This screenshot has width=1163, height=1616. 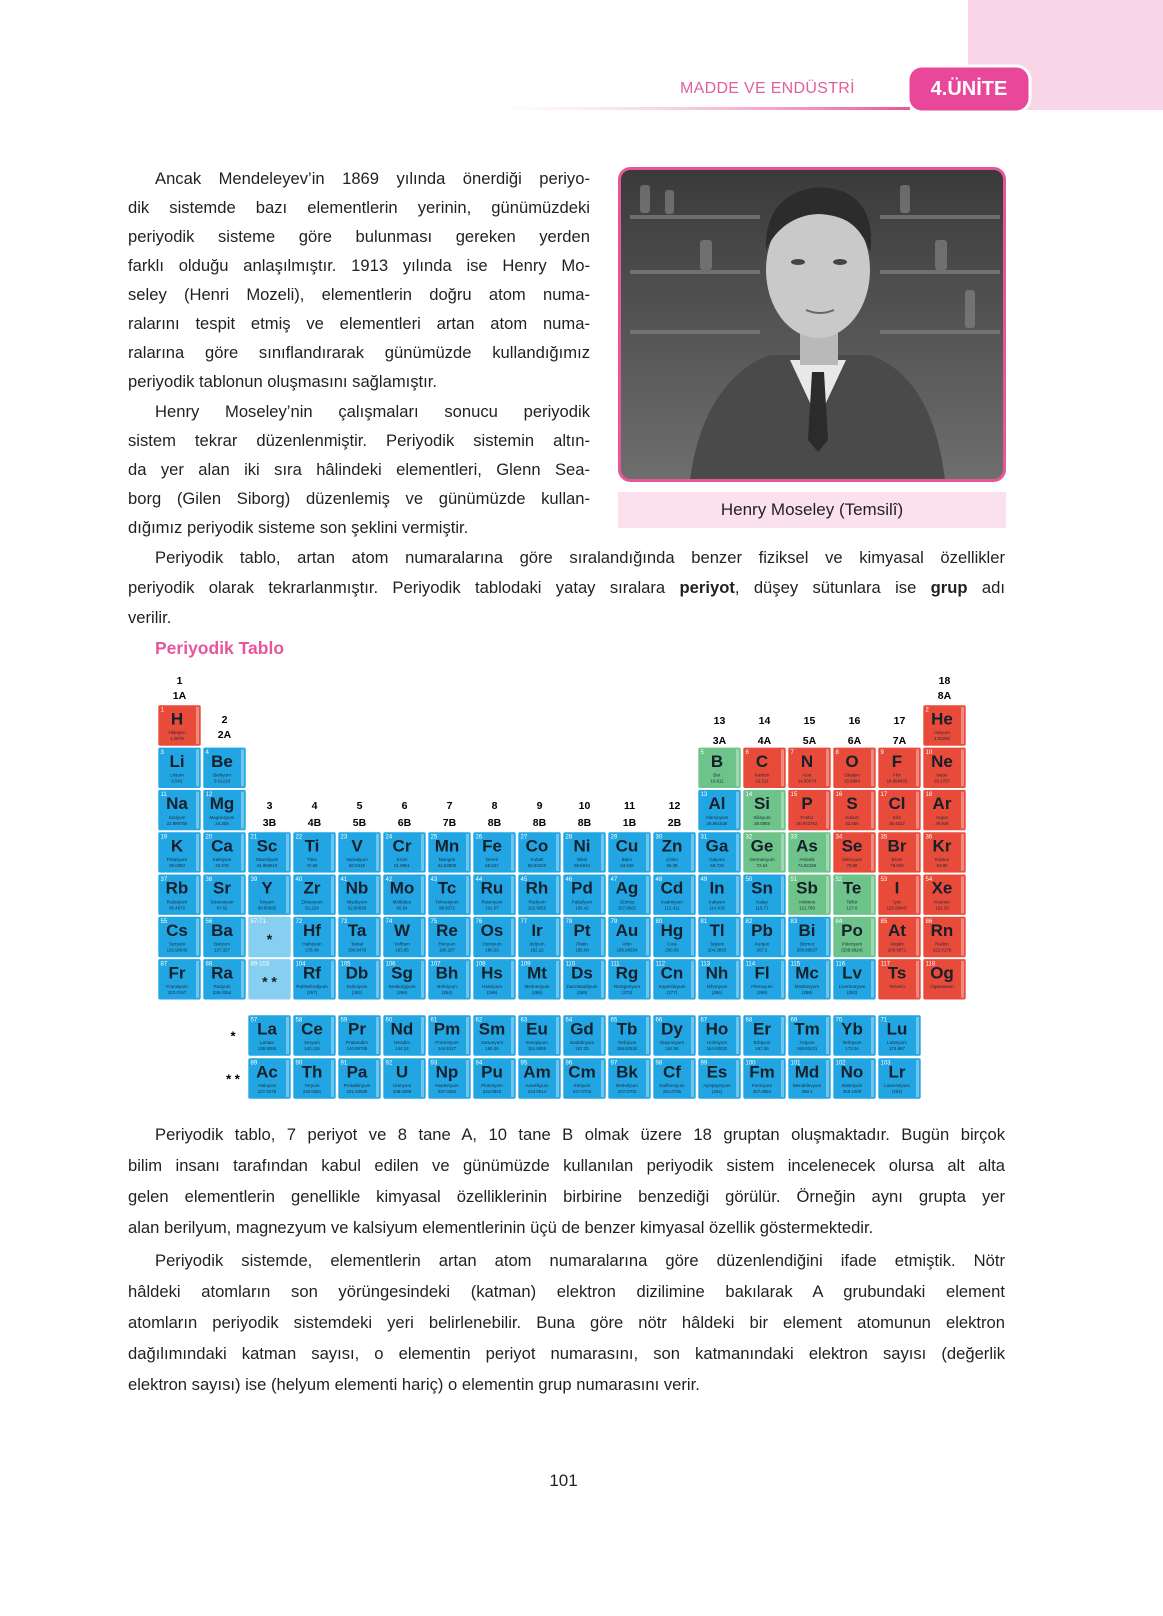 I want to click on unit-label: 4.ÜNİTE, so click(x=969, y=89).